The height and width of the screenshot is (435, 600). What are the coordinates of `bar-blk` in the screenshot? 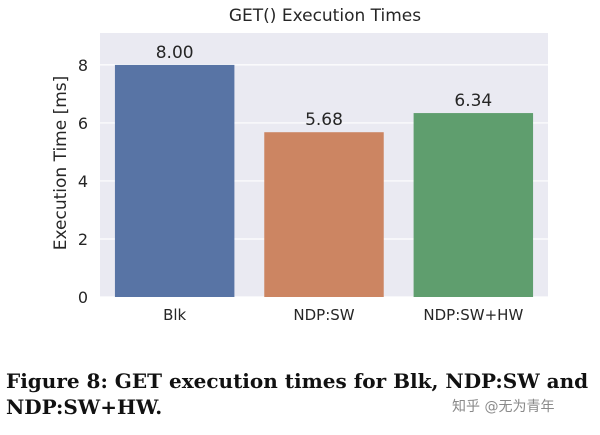 It's located at (174, 181).